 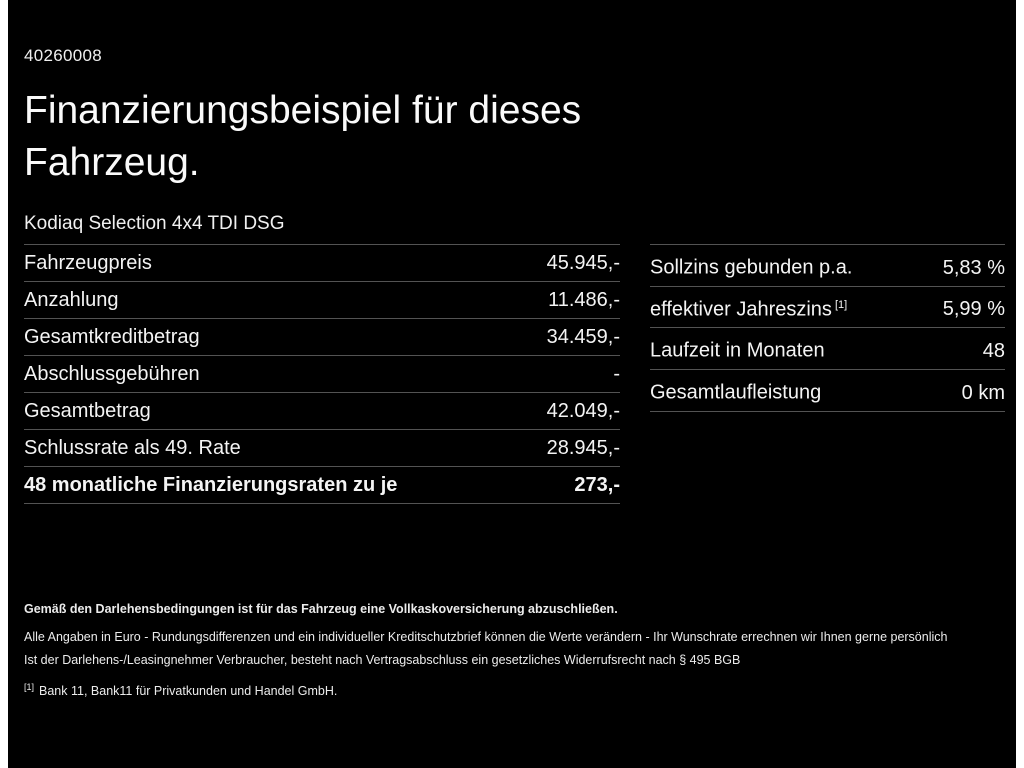 What do you see at coordinates (322, 410) in the screenshot?
I see `table-row: Gesamtbetrag 42.049,-` at bounding box center [322, 410].